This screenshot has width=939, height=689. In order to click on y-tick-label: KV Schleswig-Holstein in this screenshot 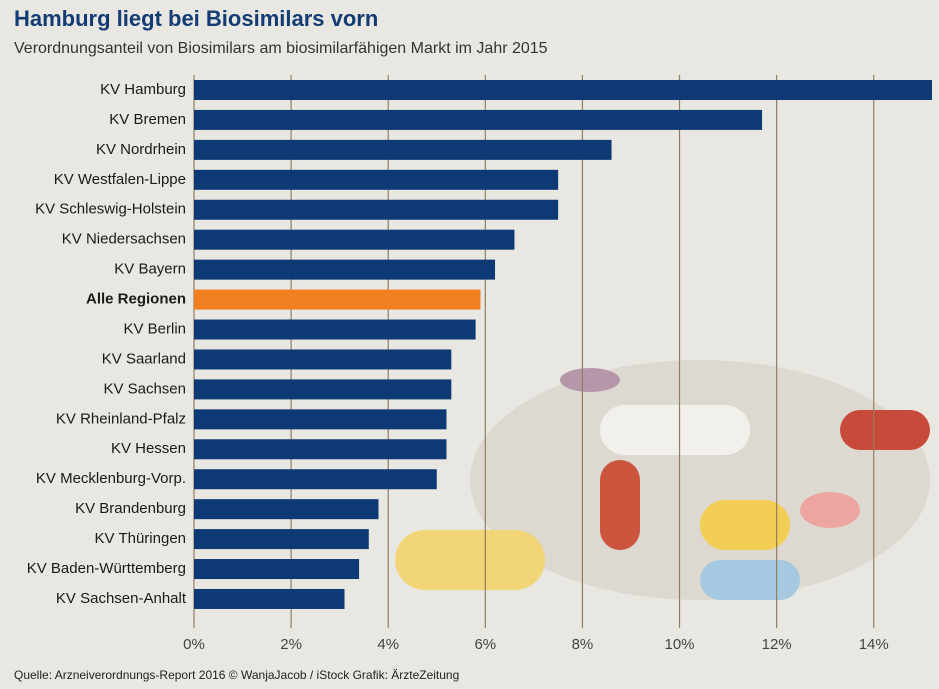, I will do `click(110, 209)`.